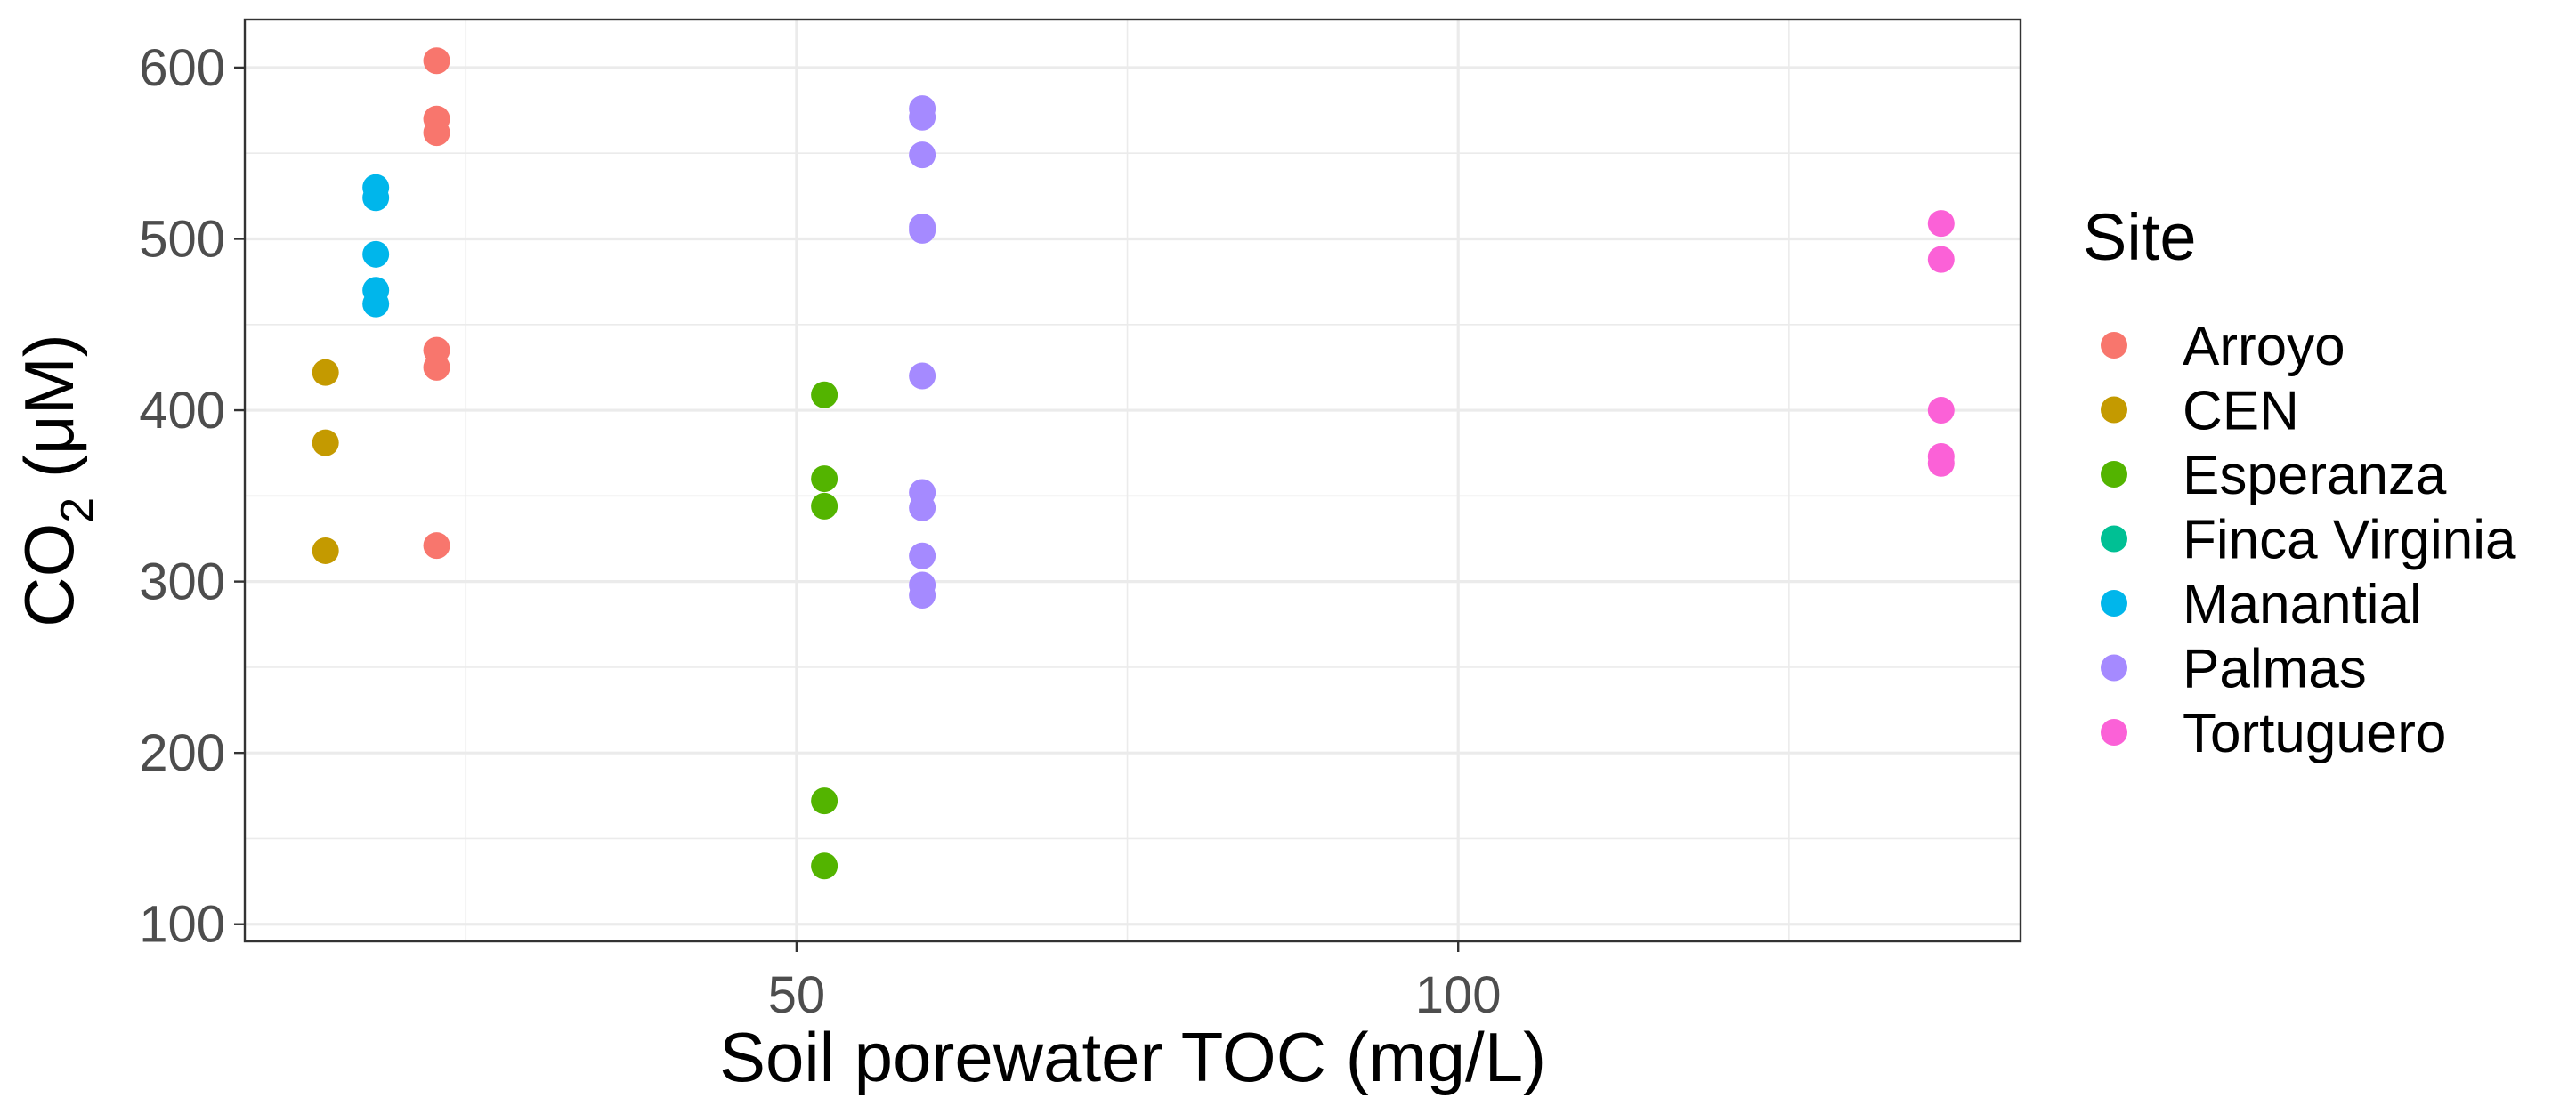 Image resolution: width=2576 pixels, height=1114 pixels. I want to click on y-axis-title-subscript: 2, so click(77, 510).